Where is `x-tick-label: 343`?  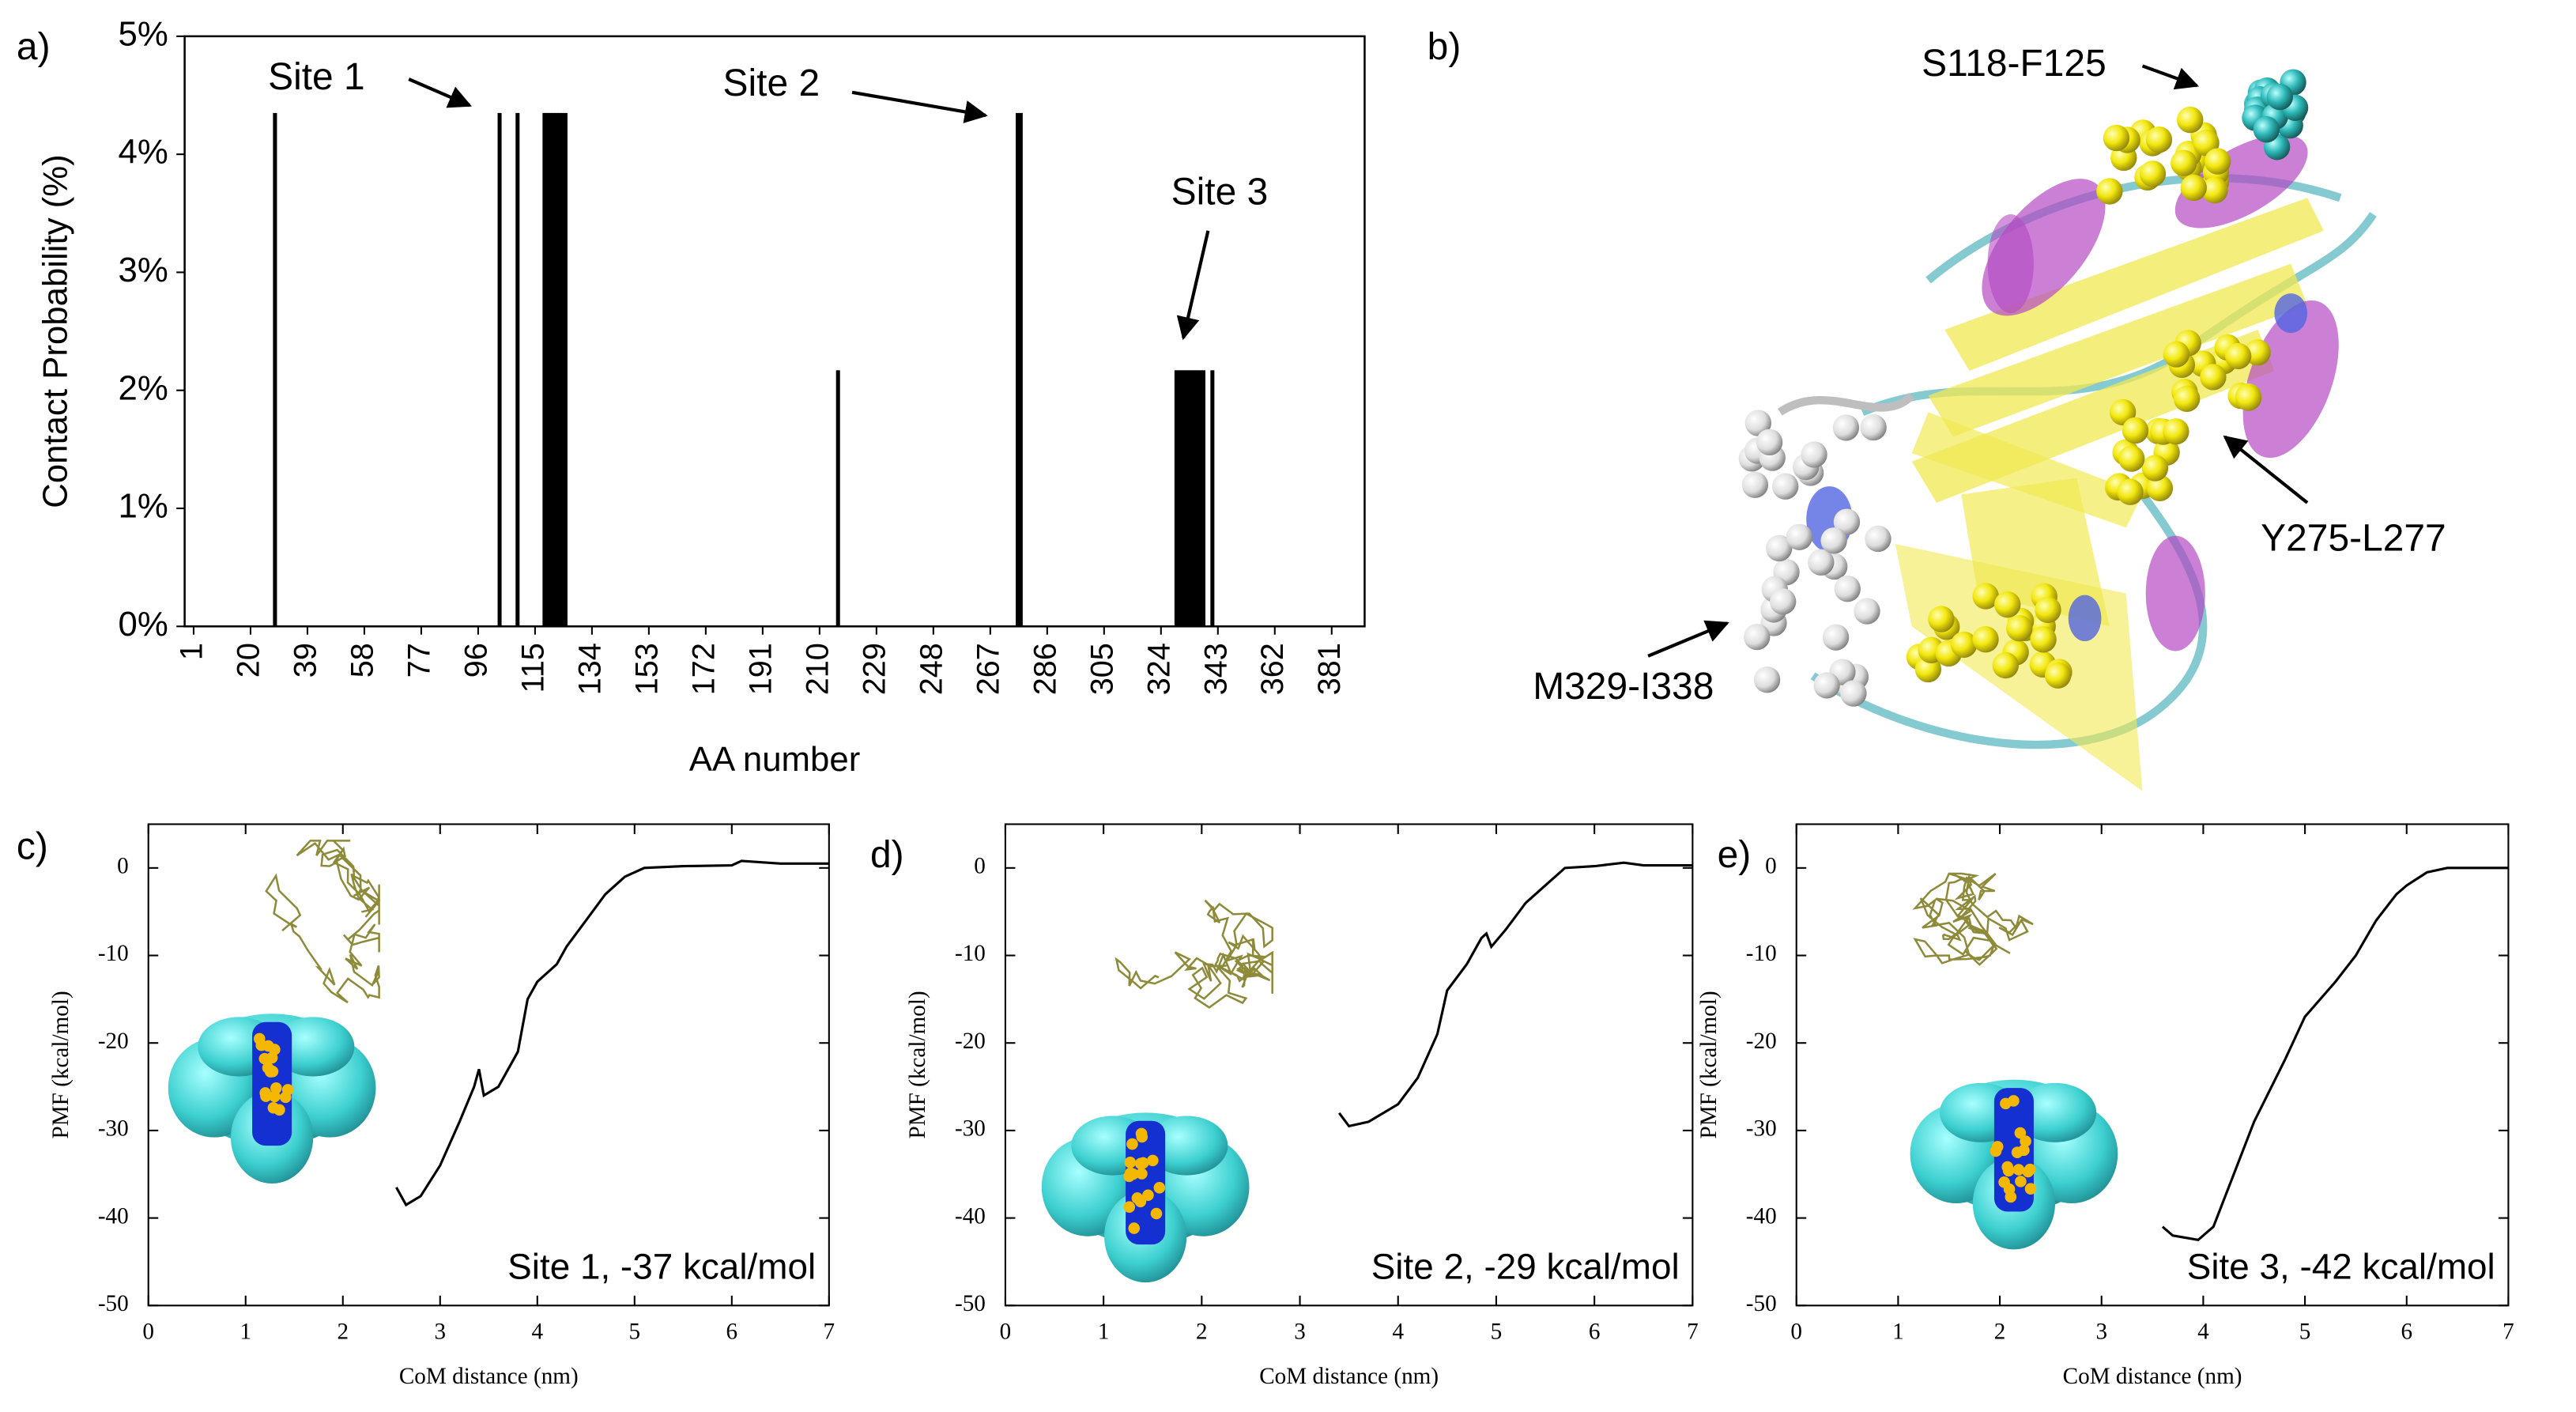
x-tick-label: 343 is located at coordinates (1215, 669).